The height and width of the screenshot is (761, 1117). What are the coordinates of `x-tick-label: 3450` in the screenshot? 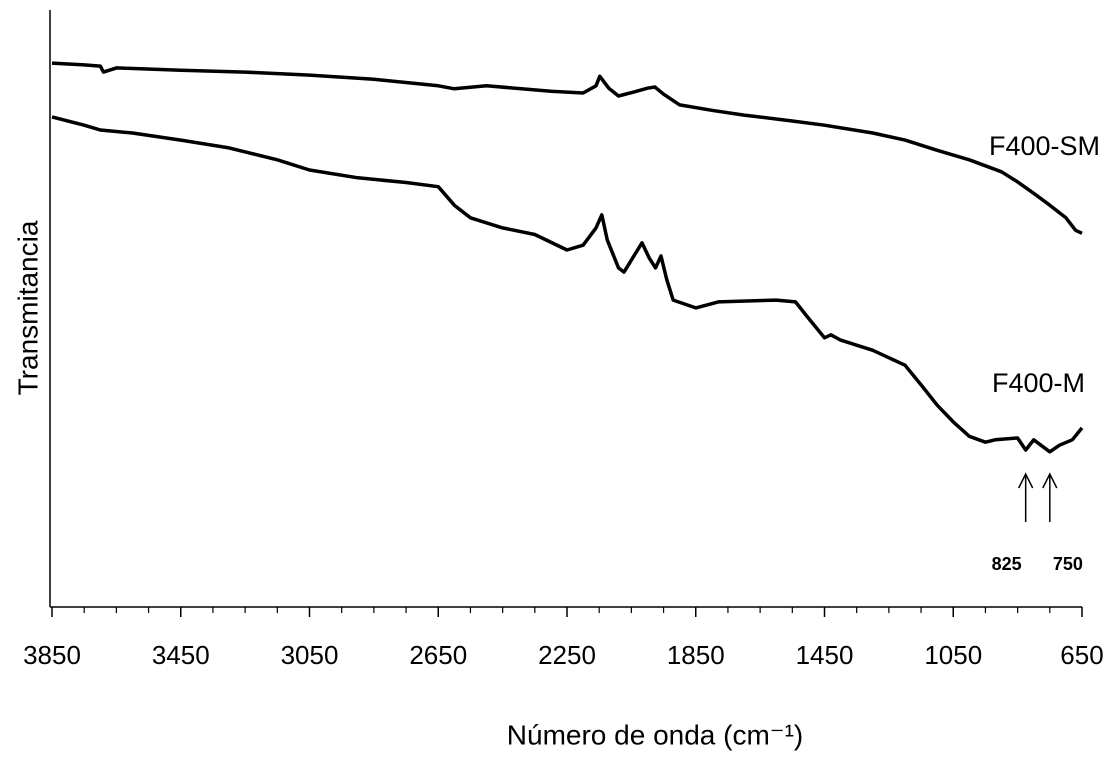 It's located at (181, 655).